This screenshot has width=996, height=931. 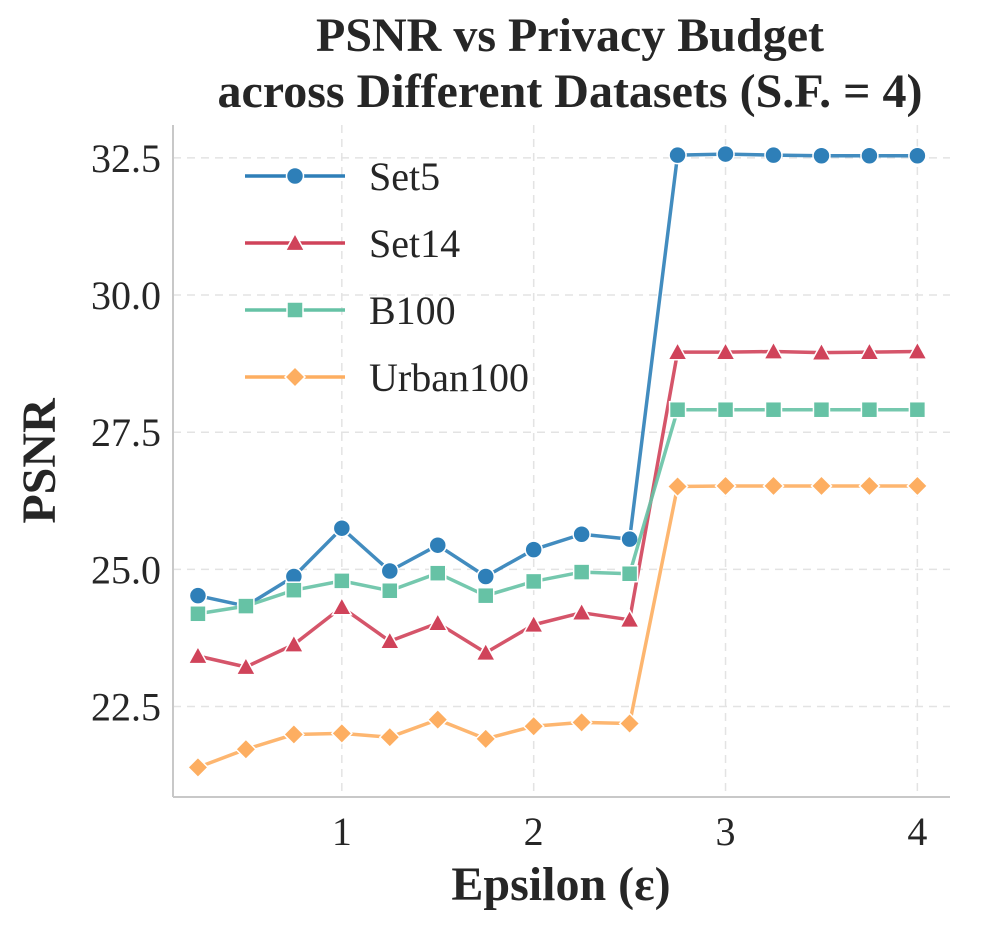 I want to click on x-tick-label: 3, so click(x=726, y=831).